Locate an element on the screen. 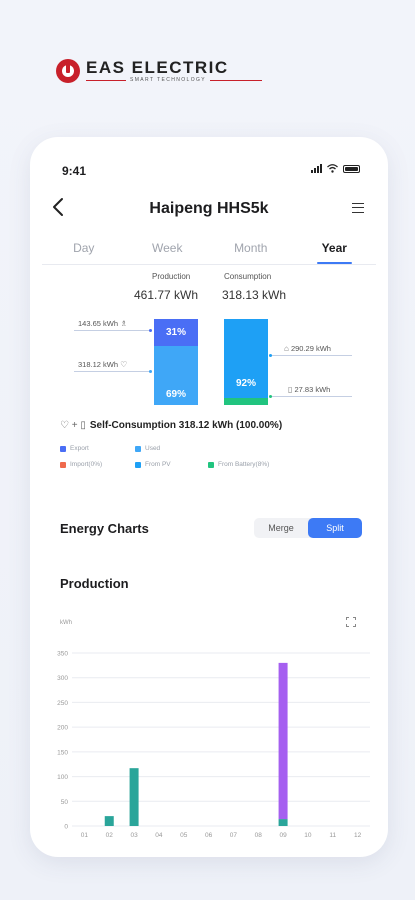  x-tick-label: 10 is located at coordinates (308, 835).